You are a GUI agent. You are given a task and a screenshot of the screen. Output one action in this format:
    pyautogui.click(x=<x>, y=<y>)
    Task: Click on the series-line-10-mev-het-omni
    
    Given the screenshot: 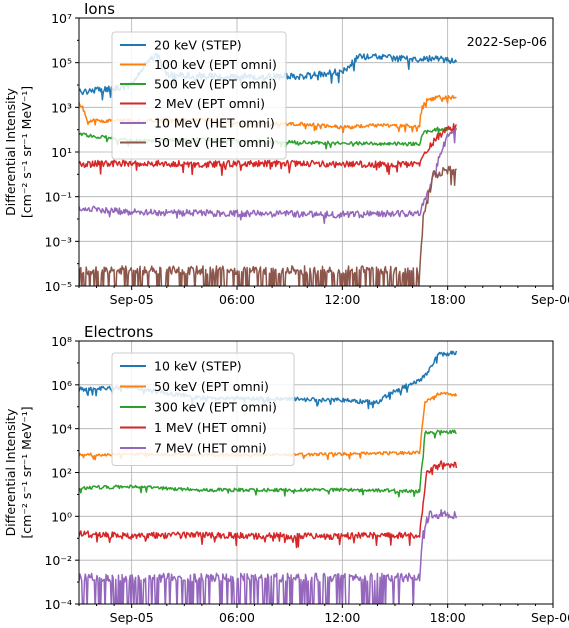 What is the action you would take?
    pyautogui.click(x=268, y=176)
    